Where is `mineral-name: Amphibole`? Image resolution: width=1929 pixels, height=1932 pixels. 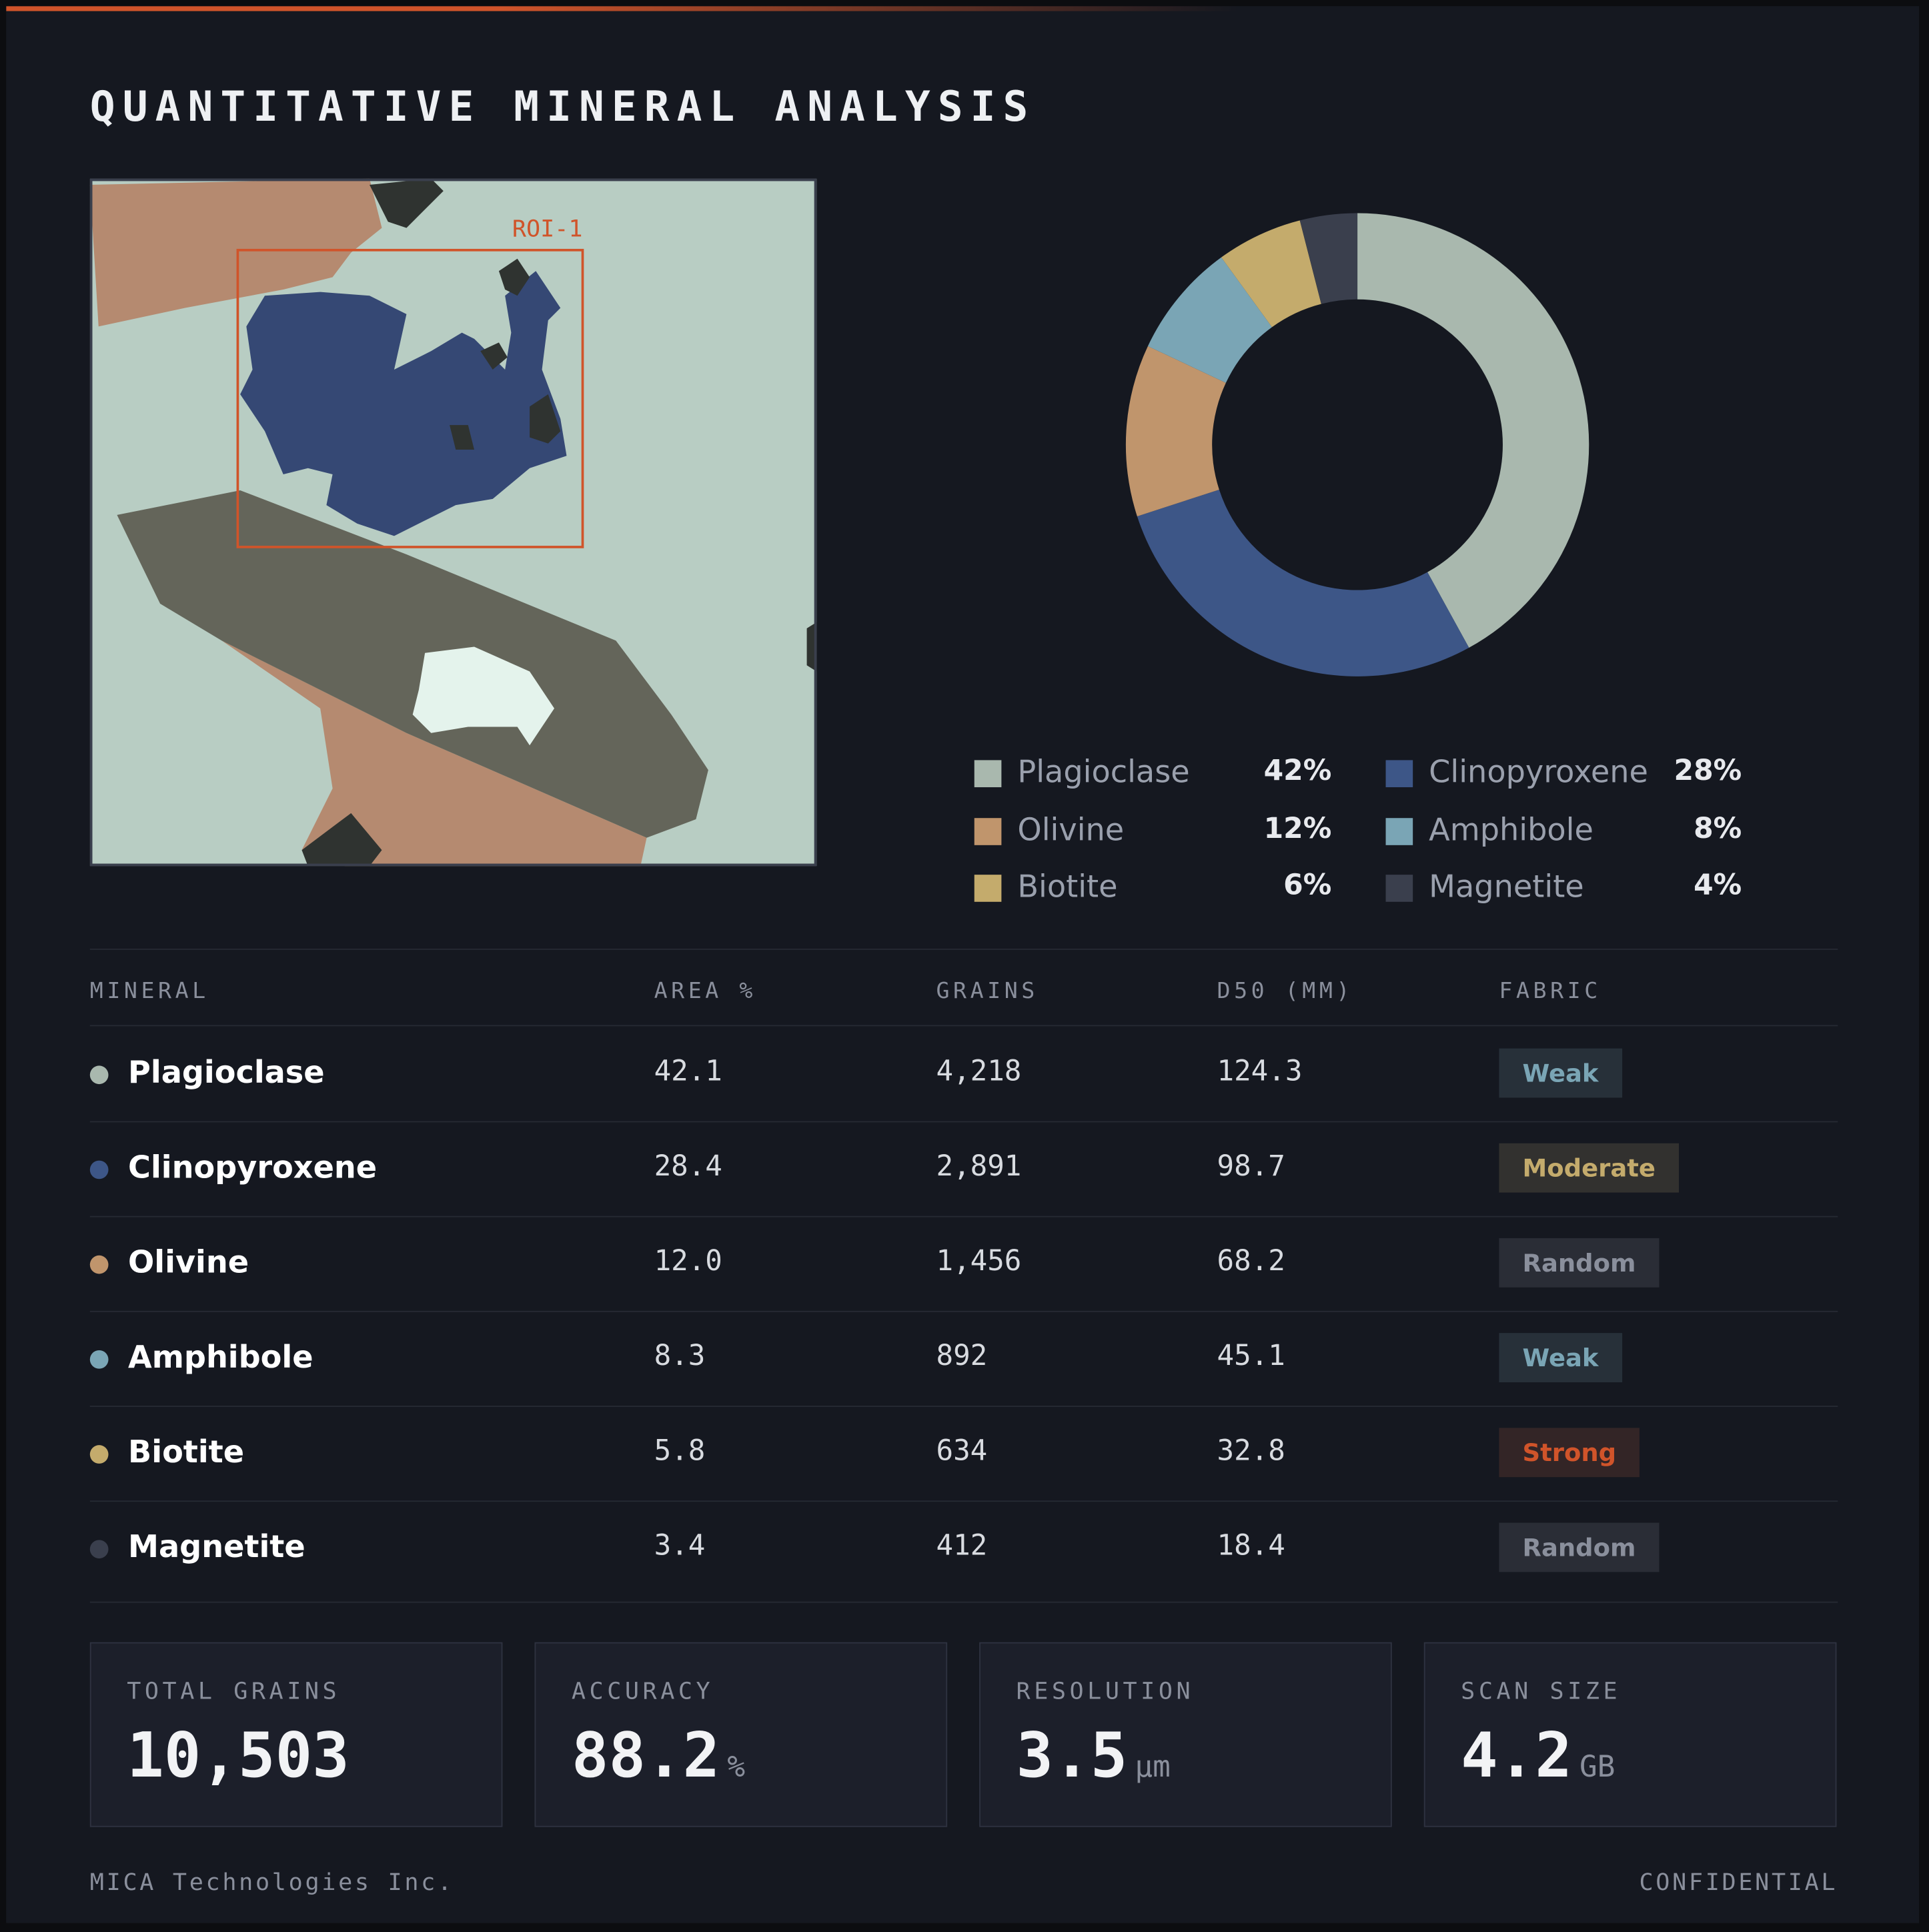 mineral-name: Amphibole is located at coordinates (220, 1357).